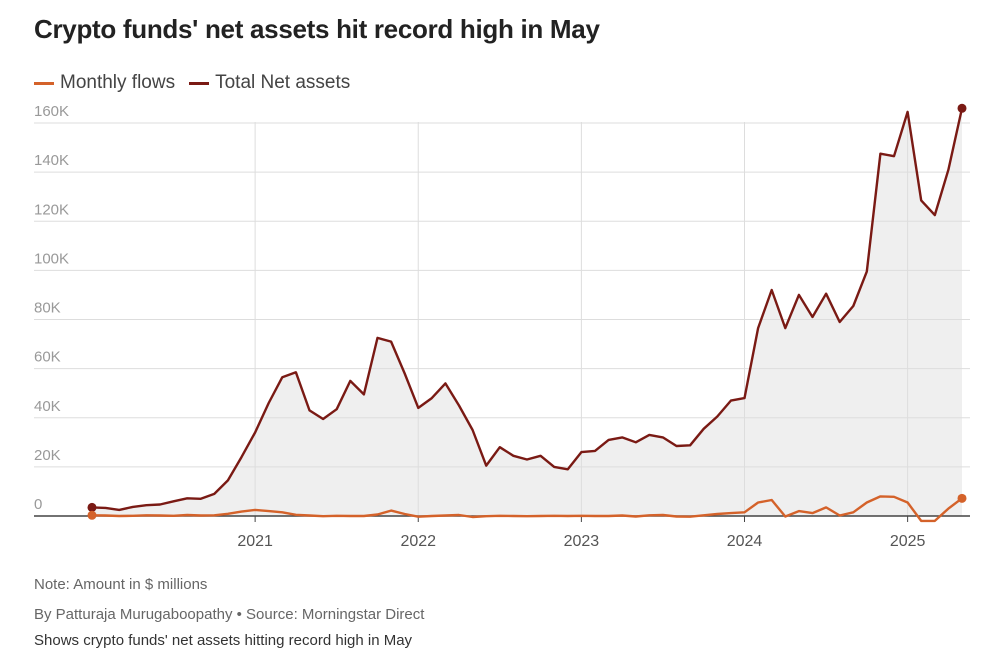  I want to click on legend-item-total-net-assets: Total Net assets, so click(269, 83).